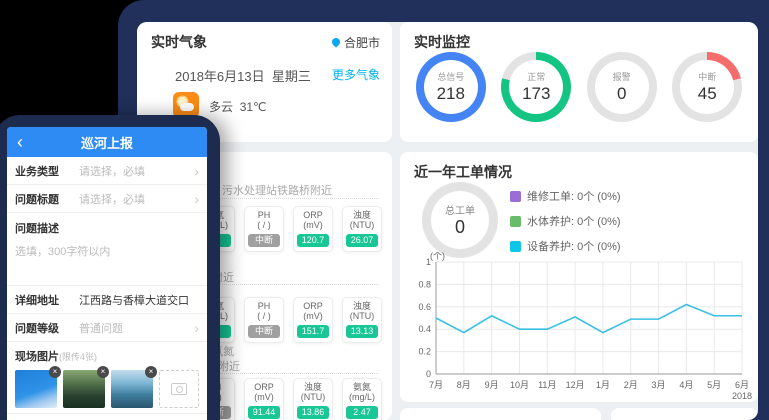 Image resolution: width=769 pixels, height=420 pixels. Describe the element at coordinates (428, 374) in the screenshot. I see `svg-text: 0` at that location.